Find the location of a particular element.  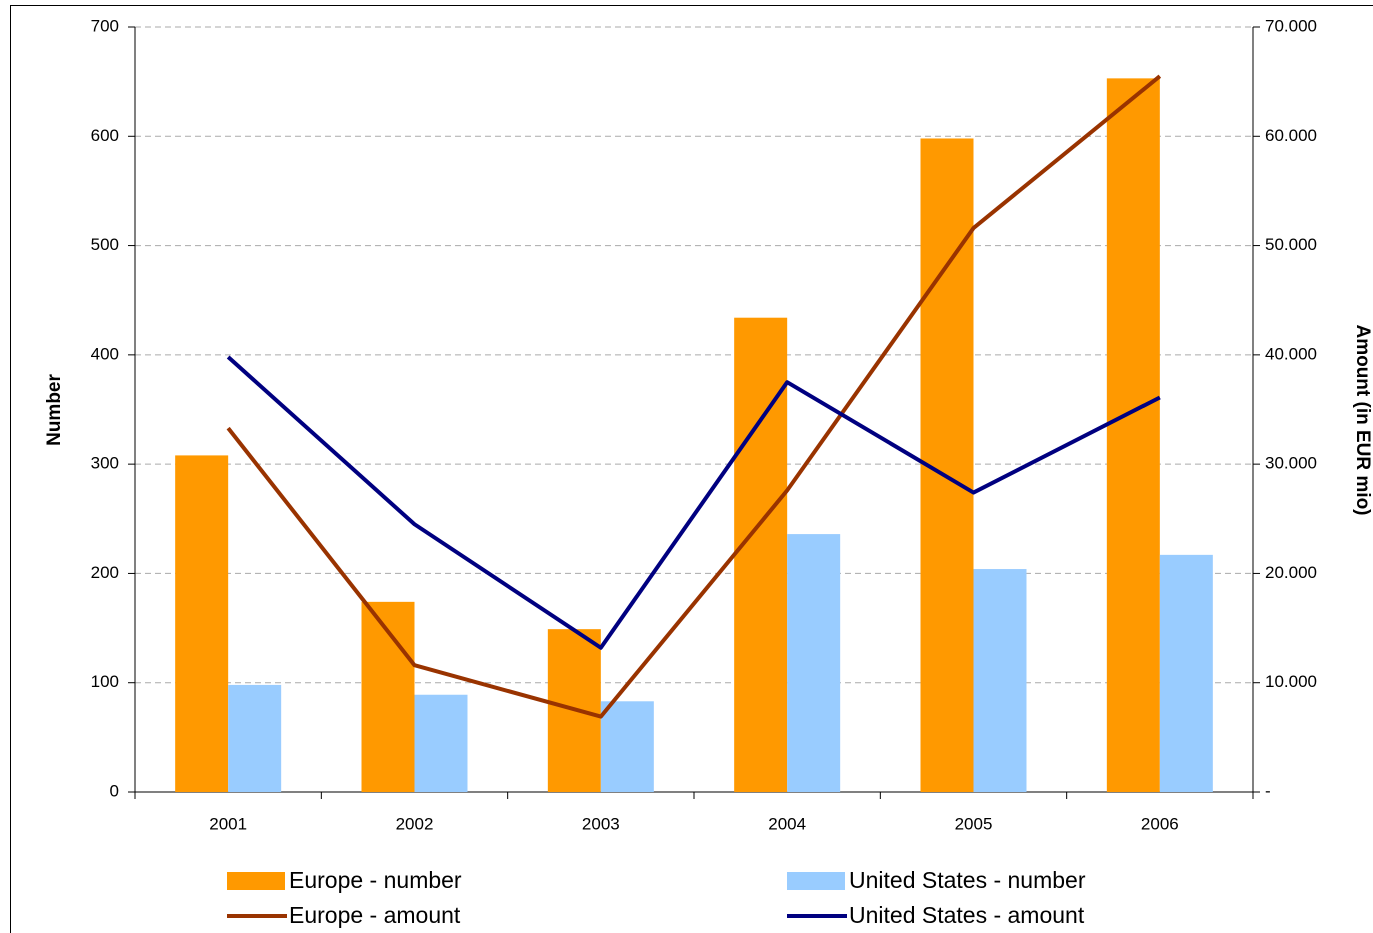

y2-tick-label: 40.000 is located at coordinates (1291, 353).